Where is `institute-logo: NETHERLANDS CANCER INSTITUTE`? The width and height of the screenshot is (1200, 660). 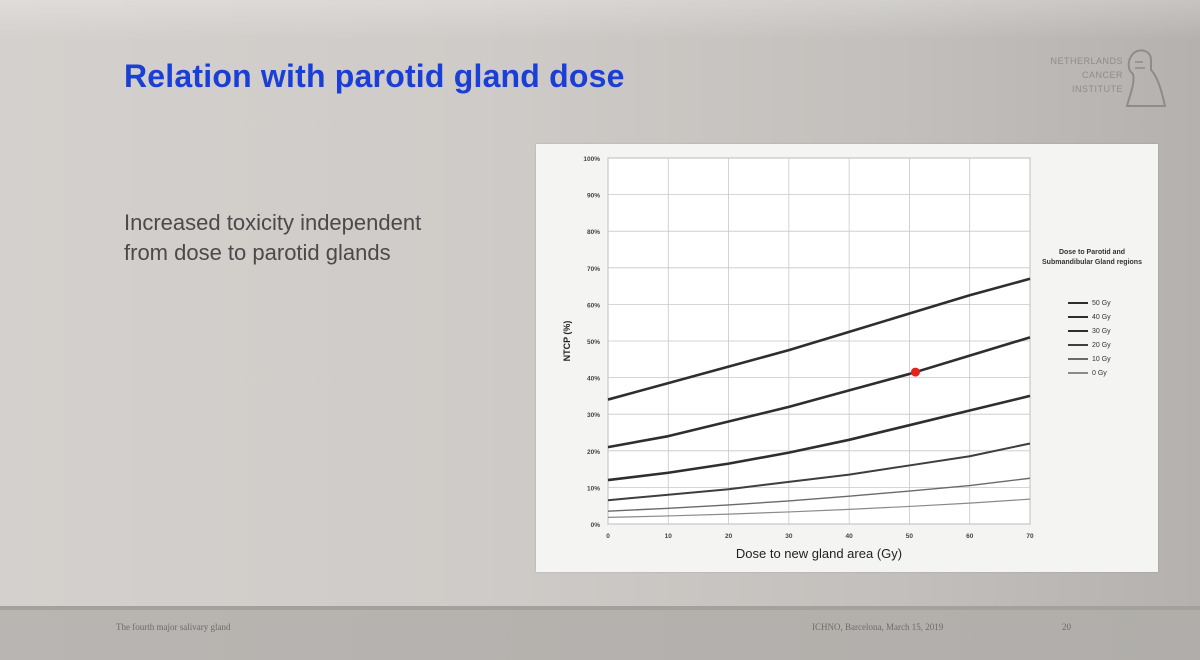
institute-logo: NETHERLANDS CANCER INSTITUTE is located at coordinates (1085, 79).